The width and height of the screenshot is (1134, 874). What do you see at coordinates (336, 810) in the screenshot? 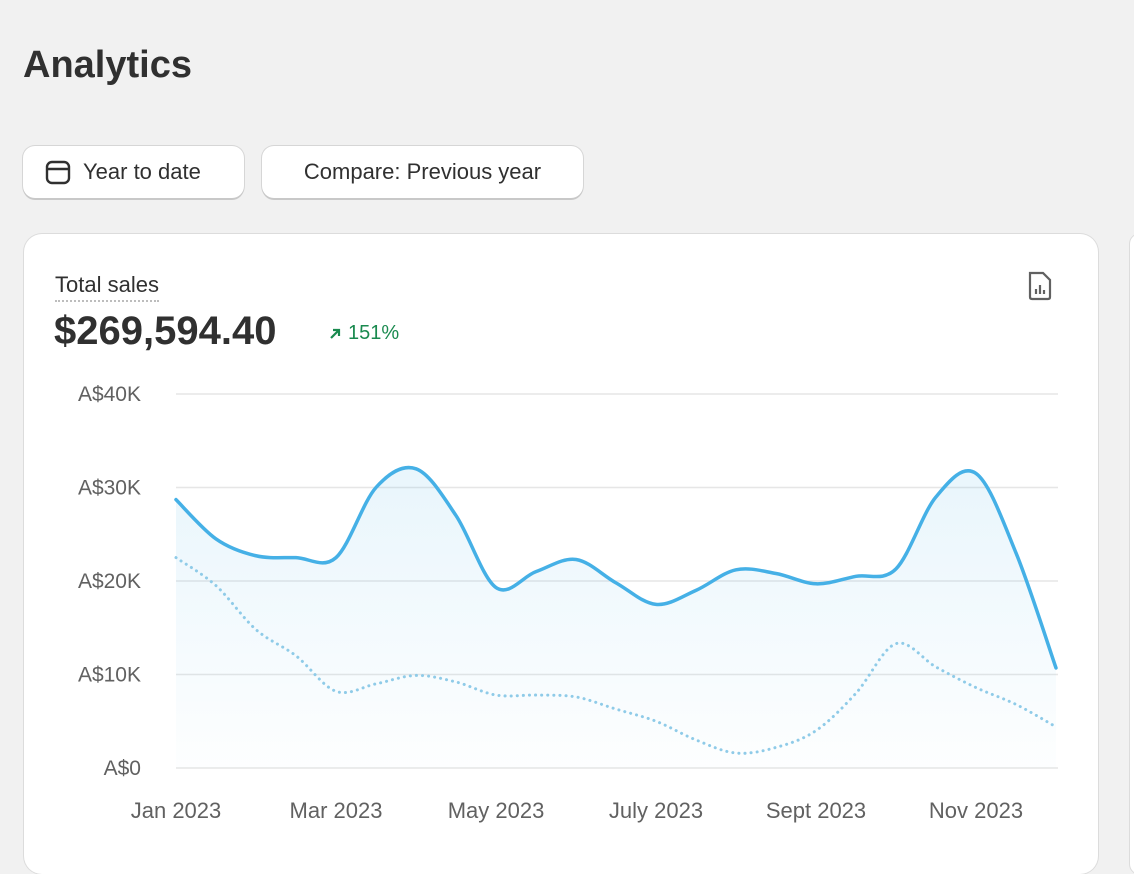
I see `x-tick-label: Mar 2023` at bounding box center [336, 810].